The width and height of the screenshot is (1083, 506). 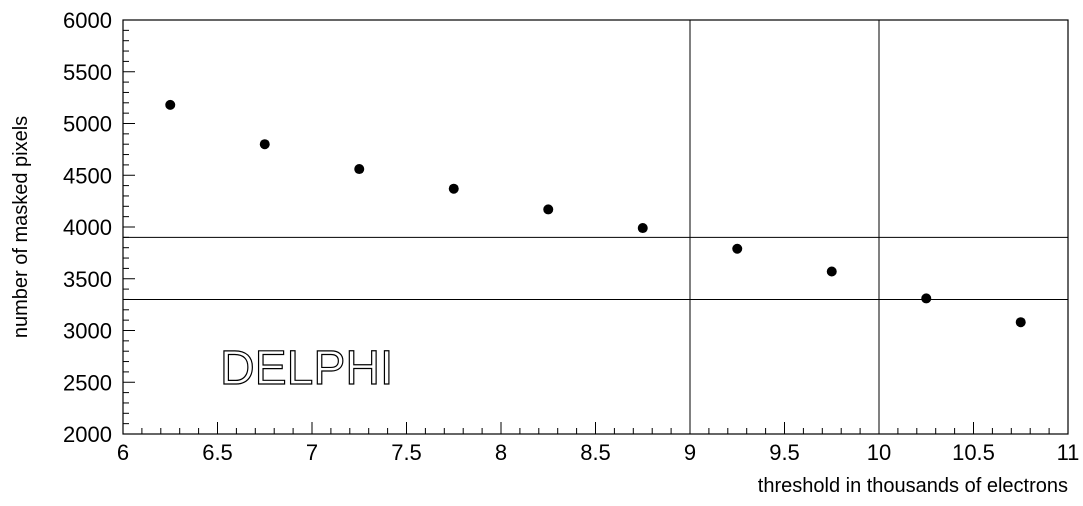 What do you see at coordinates (87, 331) in the screenshot?
I see `y-tick-label: 3000` at bounding box center [87, 331].